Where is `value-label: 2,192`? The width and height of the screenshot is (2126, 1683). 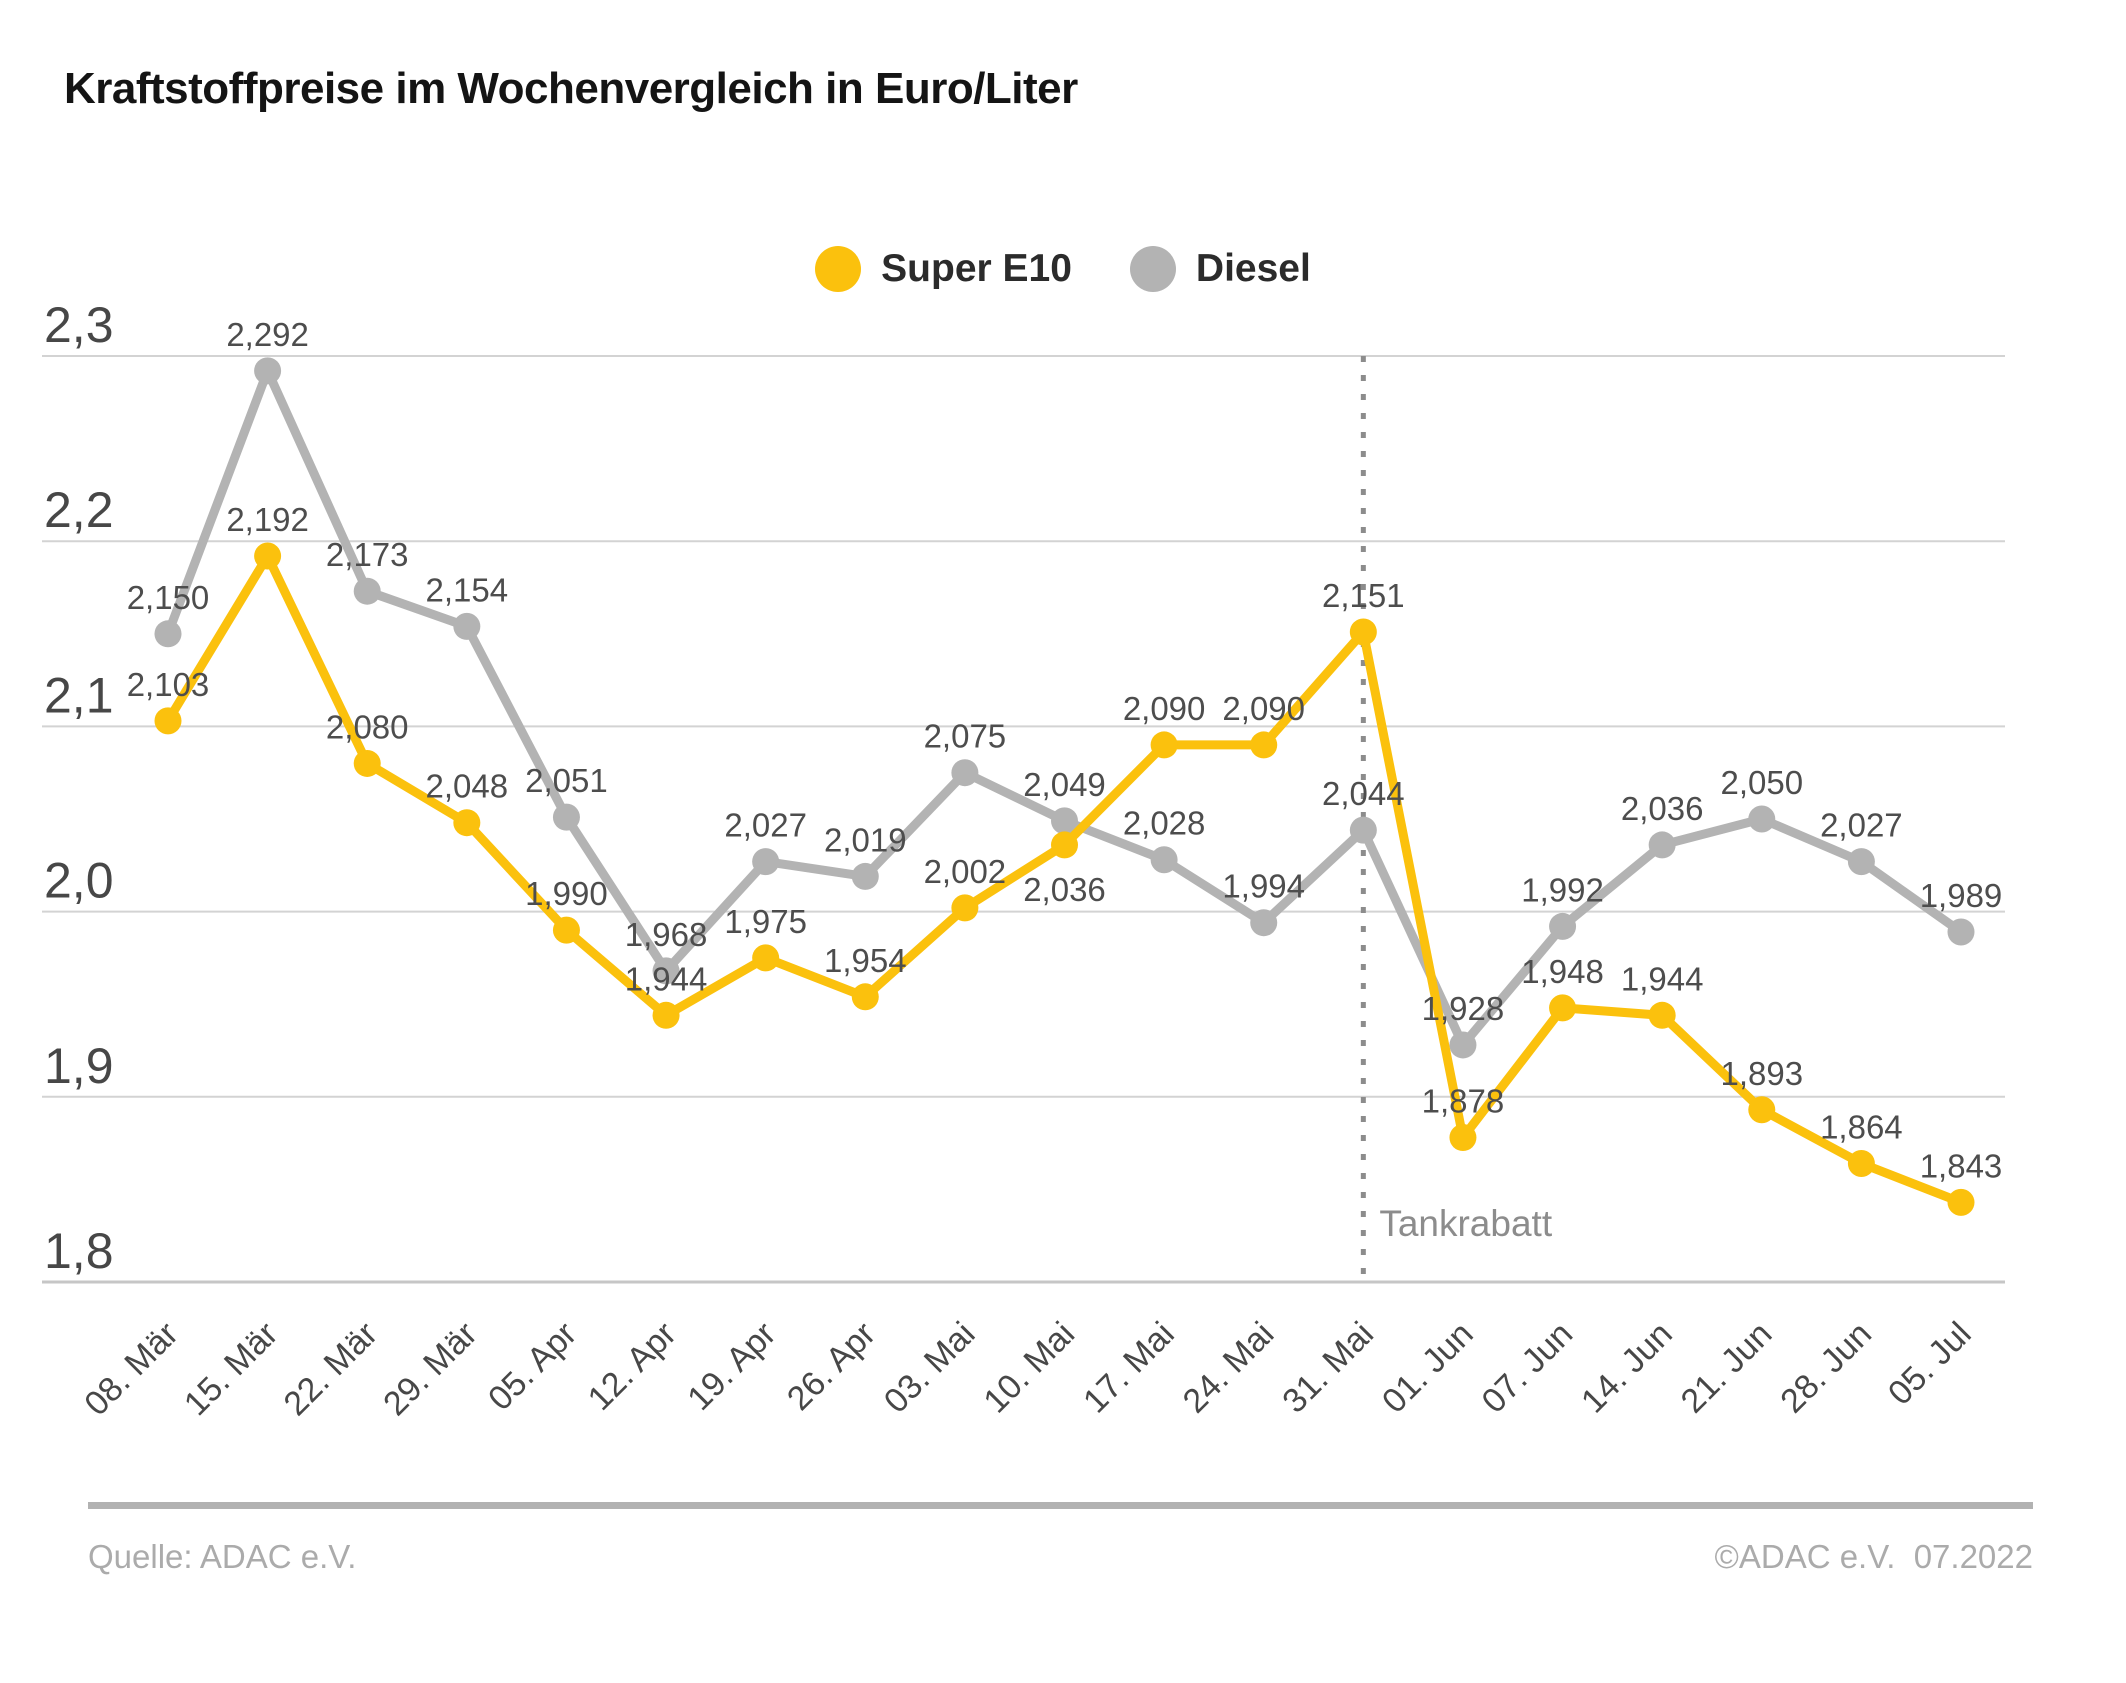 value-label: 2,192 is located at coordinates (267, 519).